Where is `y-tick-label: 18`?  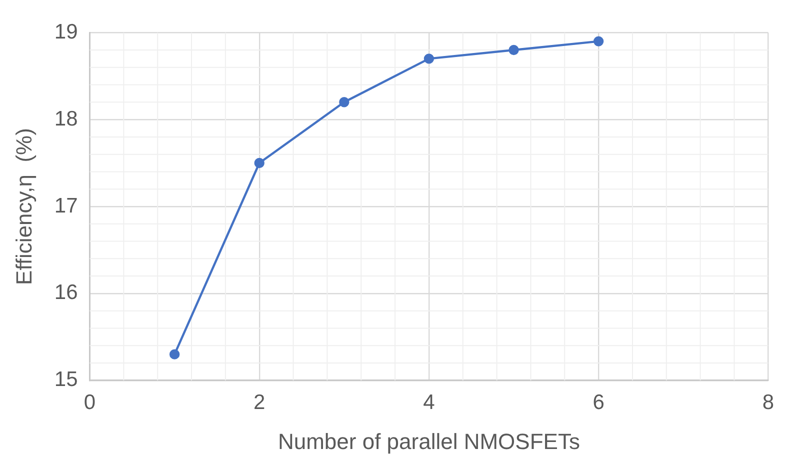
y-tick-label: 18 is located at coordinates (66, 118).